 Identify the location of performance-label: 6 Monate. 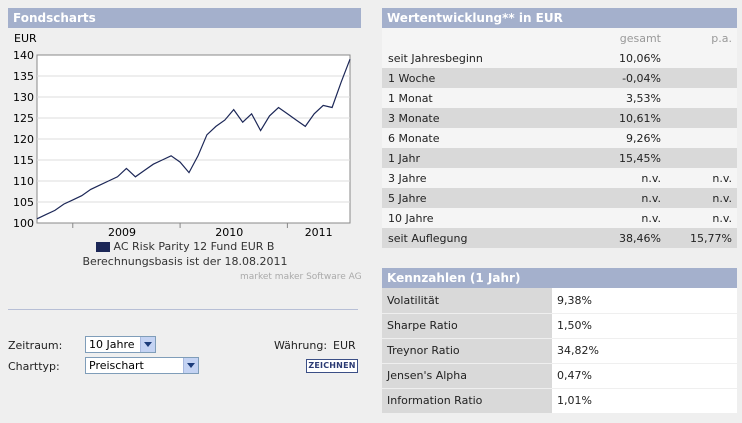
(414, 138).